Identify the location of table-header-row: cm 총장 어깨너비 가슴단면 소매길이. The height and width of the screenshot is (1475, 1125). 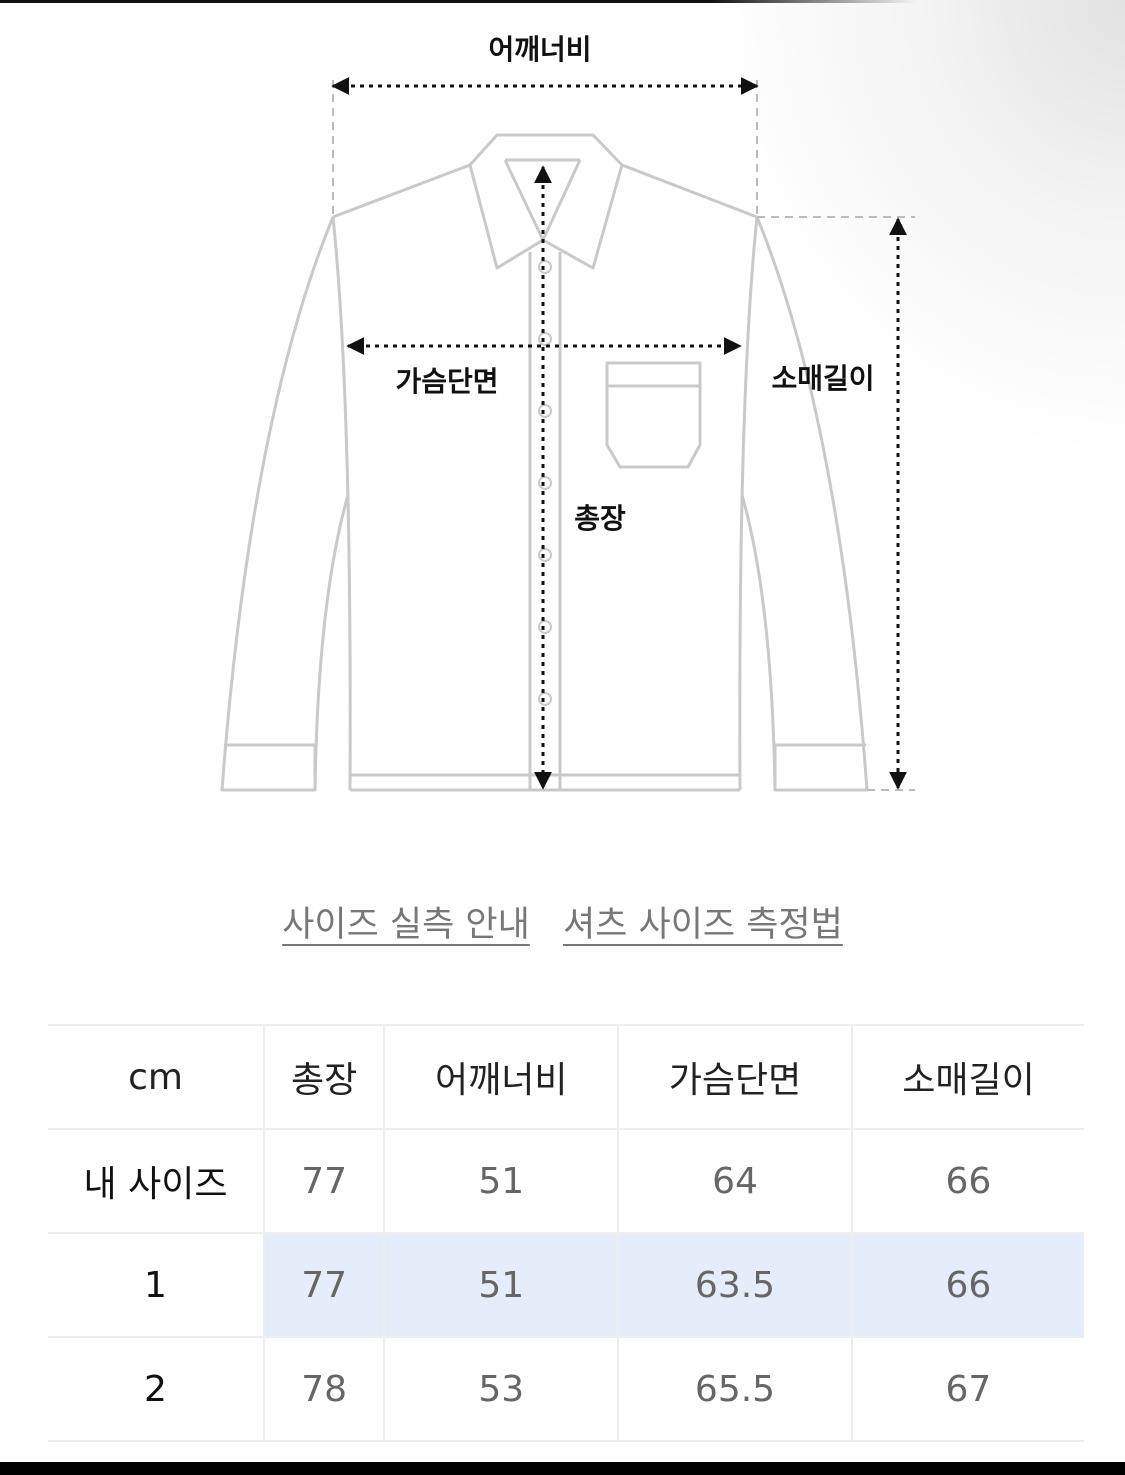
(566, 1077).